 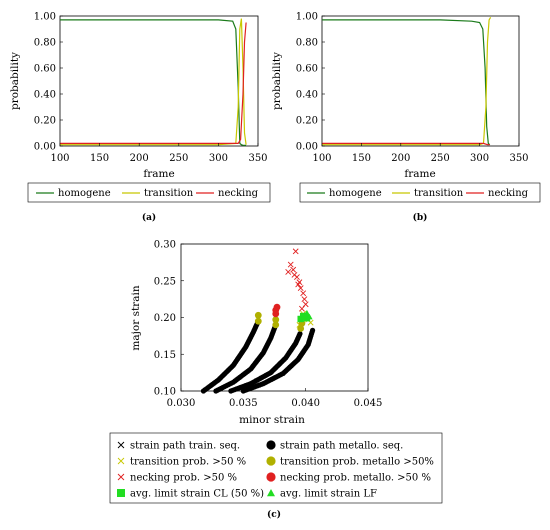 What do you see at coordinates (48, 82) in the screenshot?
I see `panel-a-yticks: 0.00 0.20 0.40 0.60 0.80 1.00` at bounding box center [48, 82].